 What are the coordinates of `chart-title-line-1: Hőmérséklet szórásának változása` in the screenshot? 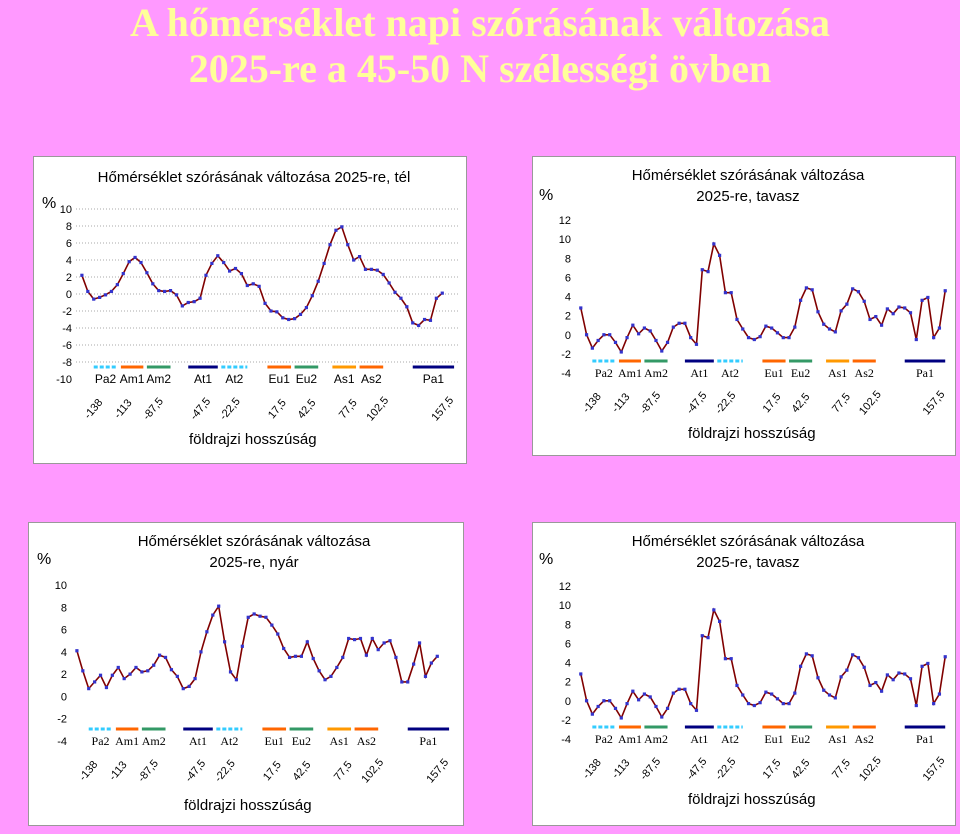 It's located at (748, 541).